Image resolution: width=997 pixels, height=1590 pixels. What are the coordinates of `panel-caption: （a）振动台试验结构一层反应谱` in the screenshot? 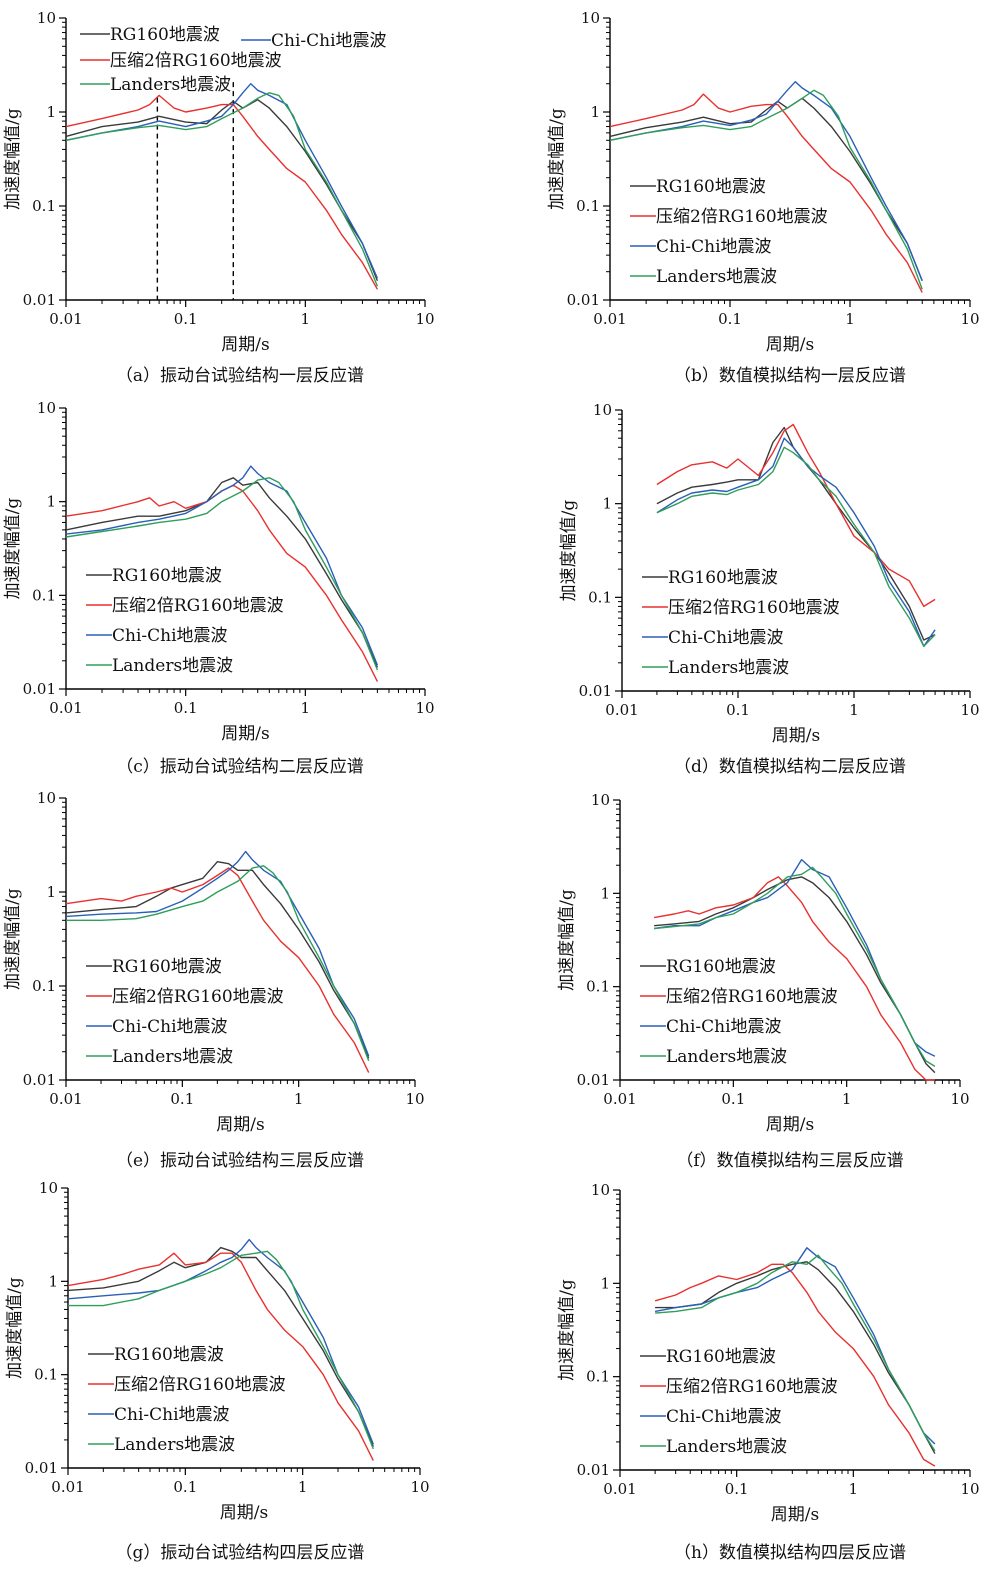 It's located at (240, 376).